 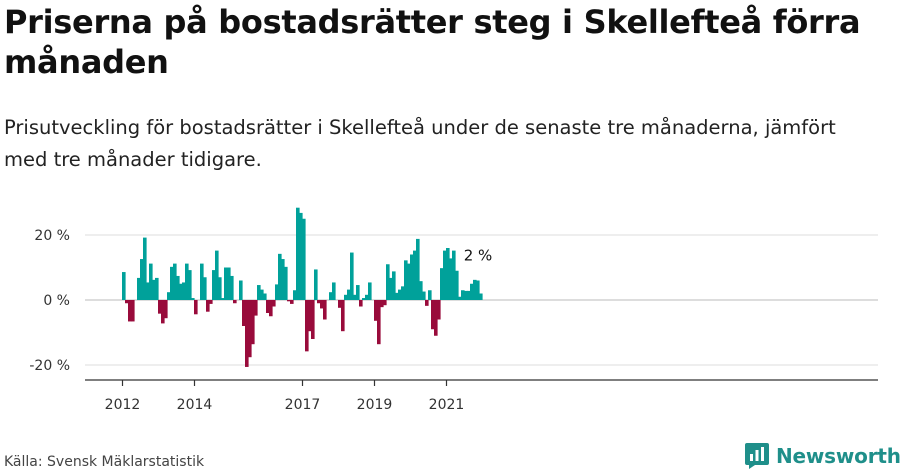 I want to click on bars, so click(x=302, y=287).